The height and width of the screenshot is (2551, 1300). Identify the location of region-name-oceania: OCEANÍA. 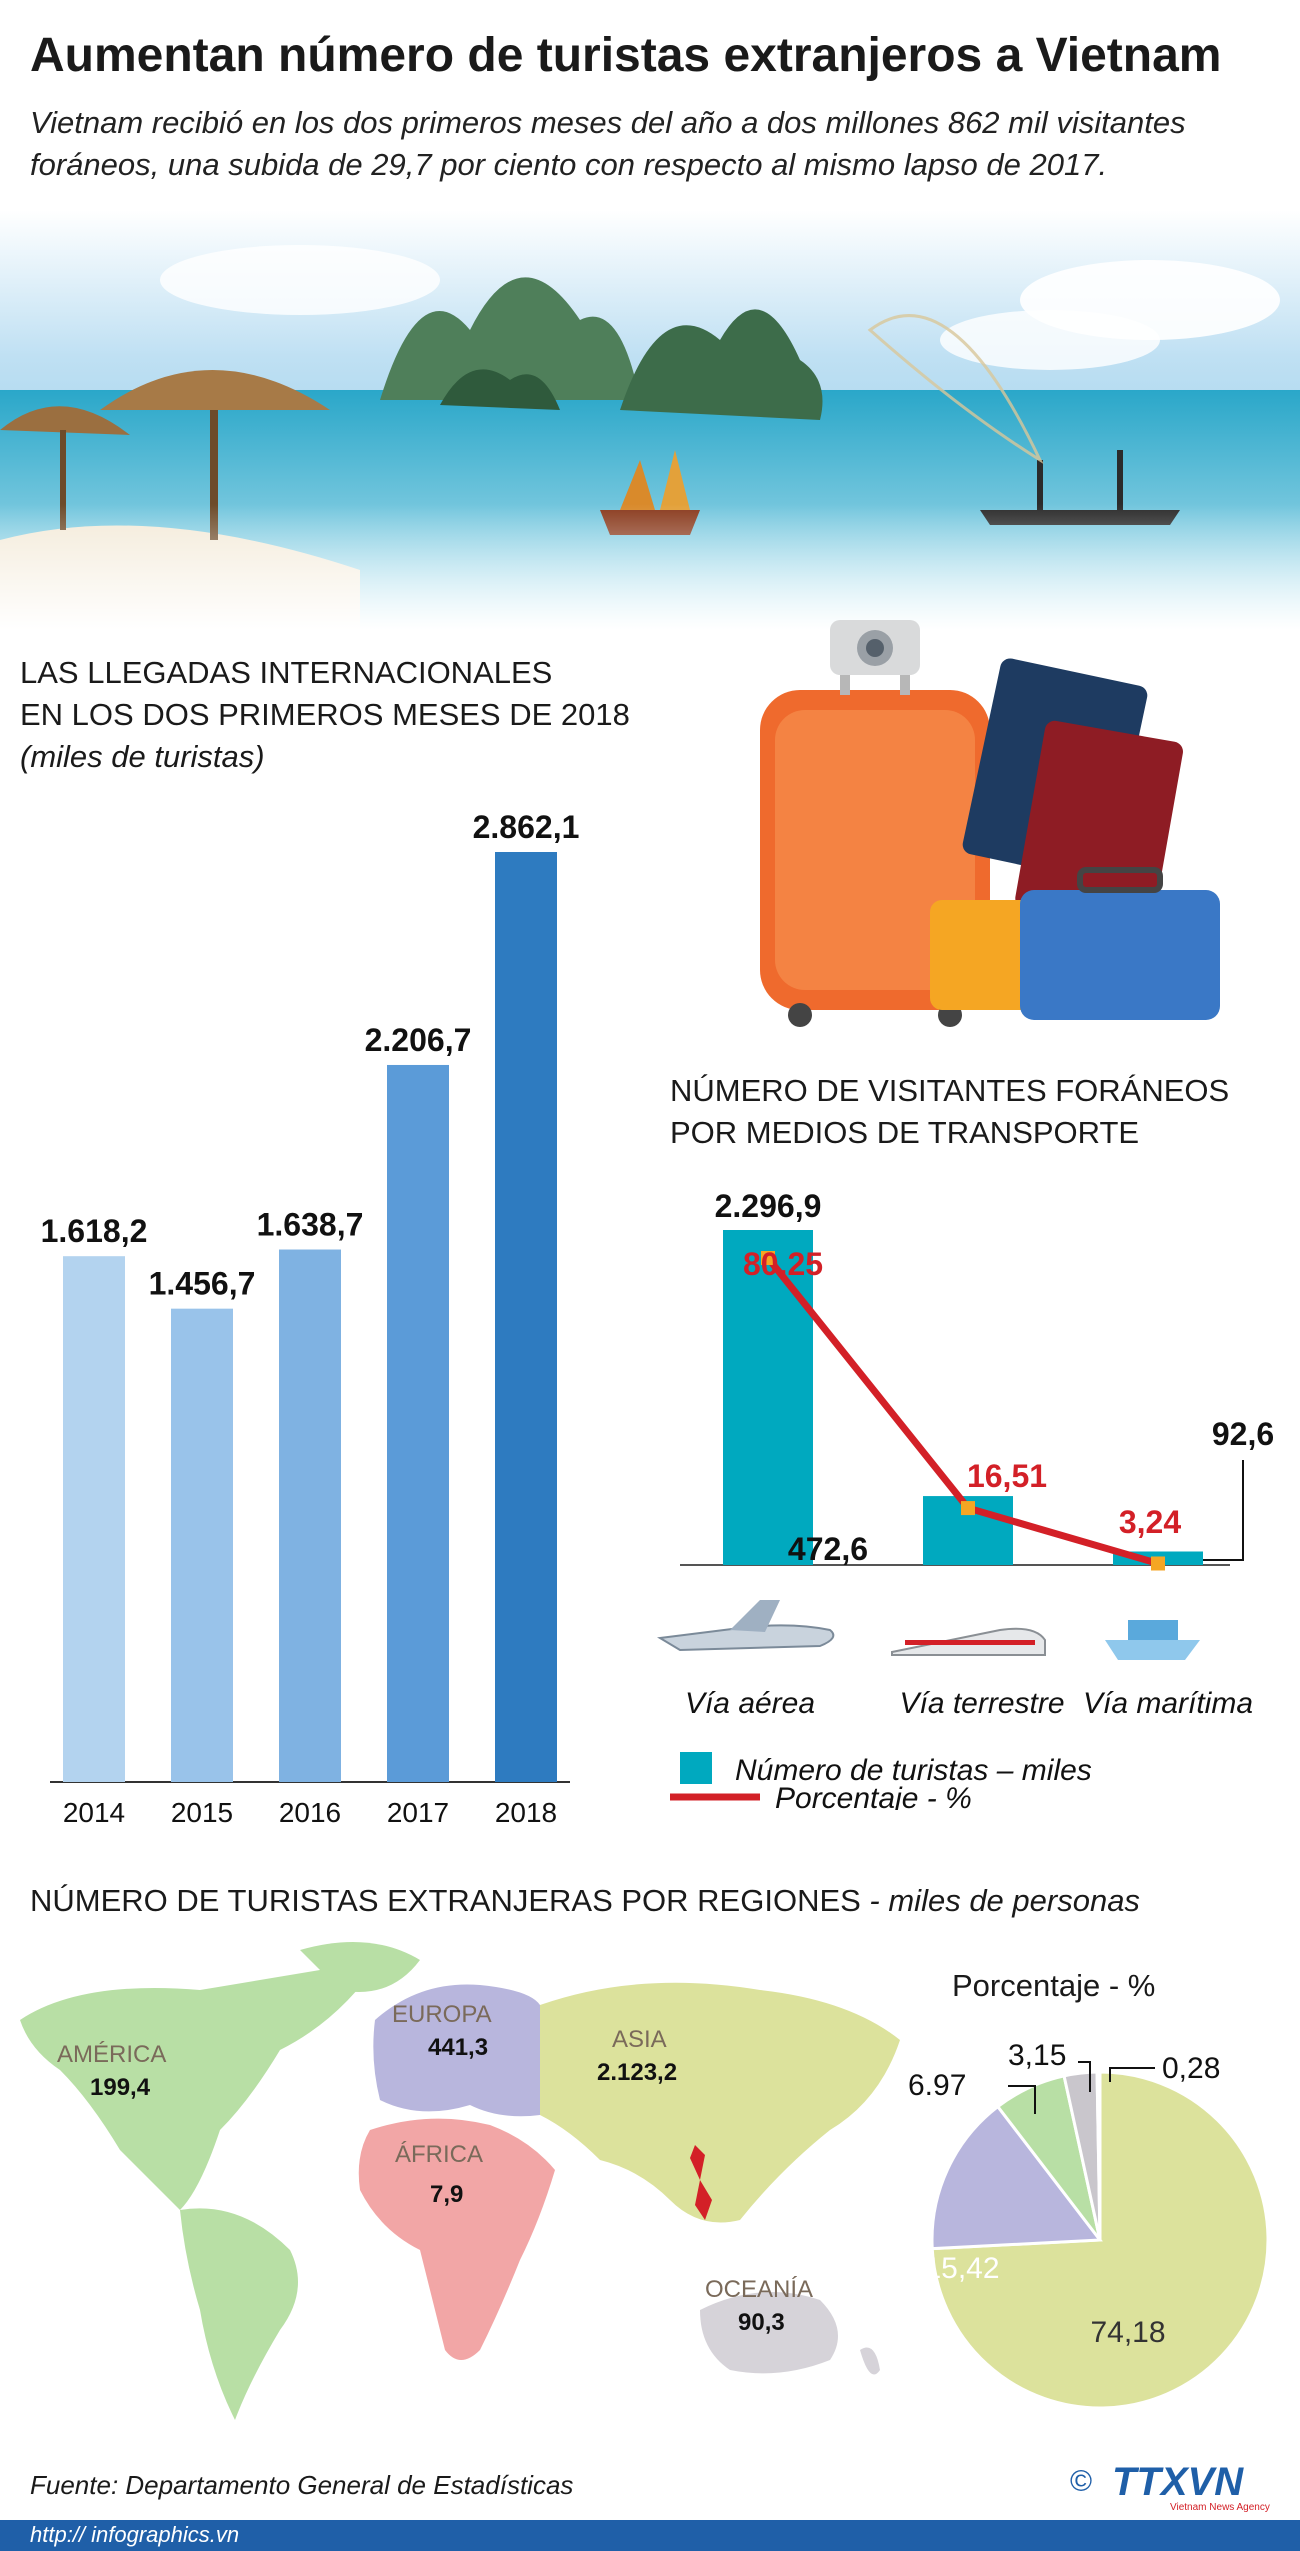
(759, 2289).